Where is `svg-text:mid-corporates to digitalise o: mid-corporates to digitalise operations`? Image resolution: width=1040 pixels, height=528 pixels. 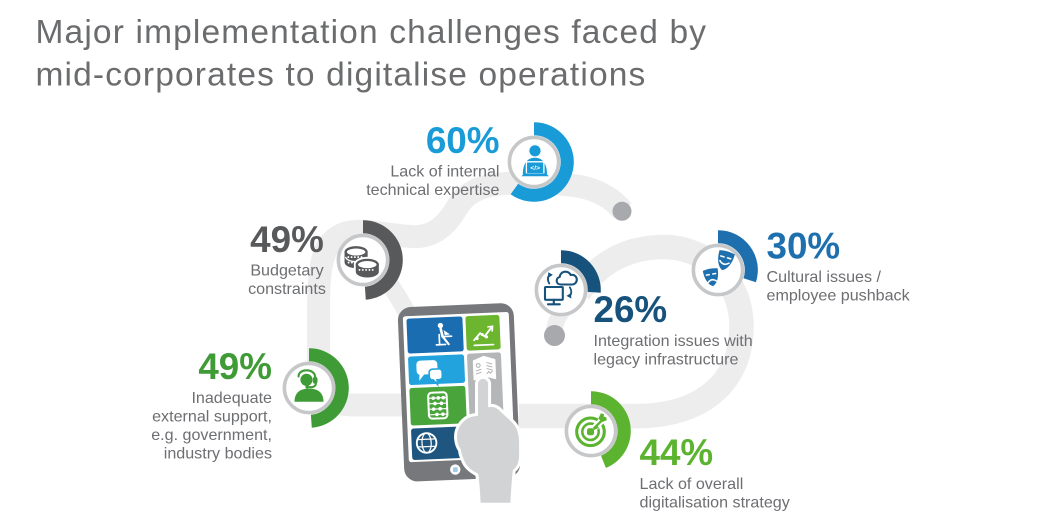 svg-text:mid-corporates to digitalise o: mid-corporates to digitalise operations is located at coordinates (341, 74).